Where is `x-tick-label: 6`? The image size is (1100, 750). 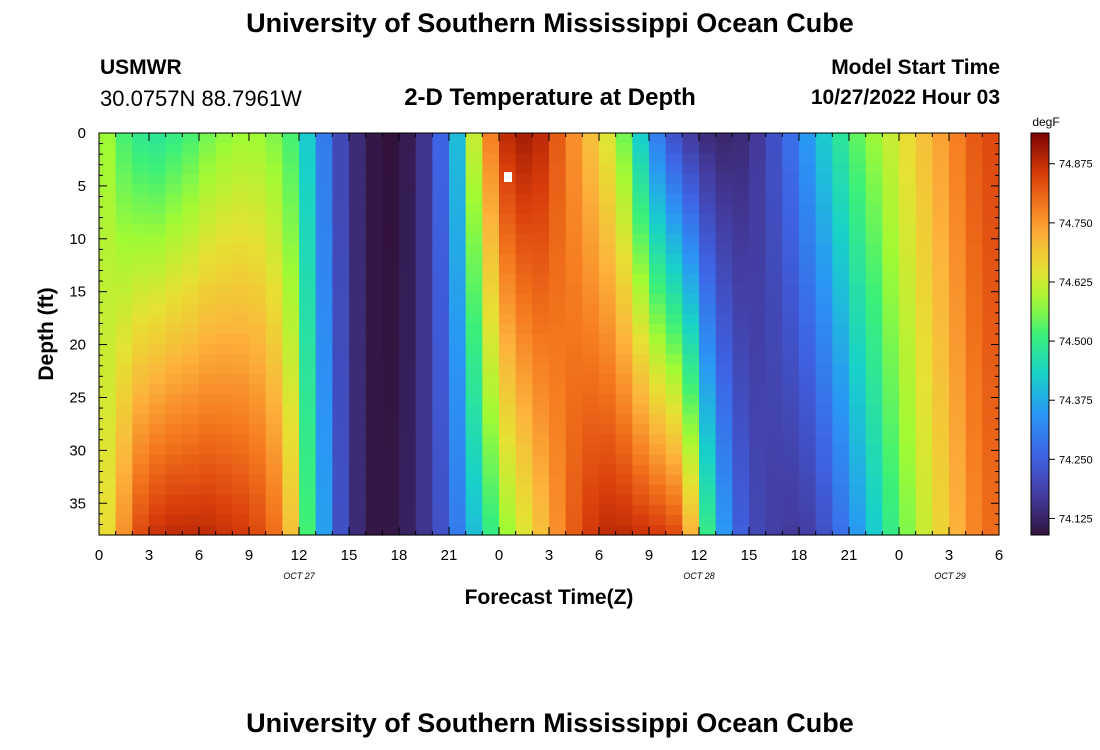
x-tick-label: 6 is located at coordinates (199, 555).